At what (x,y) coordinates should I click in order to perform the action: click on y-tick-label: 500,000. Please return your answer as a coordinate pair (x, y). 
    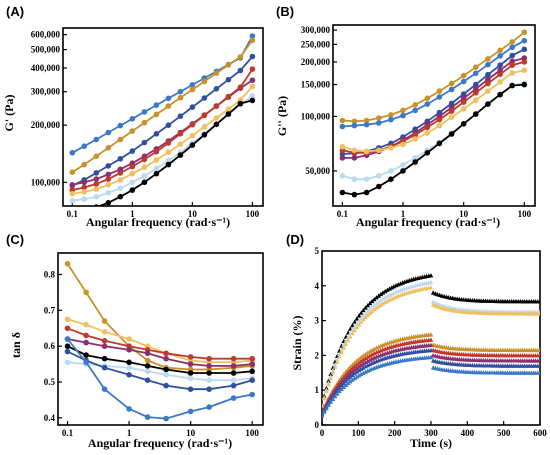
    Looking at the image, I should click on (46, 50).